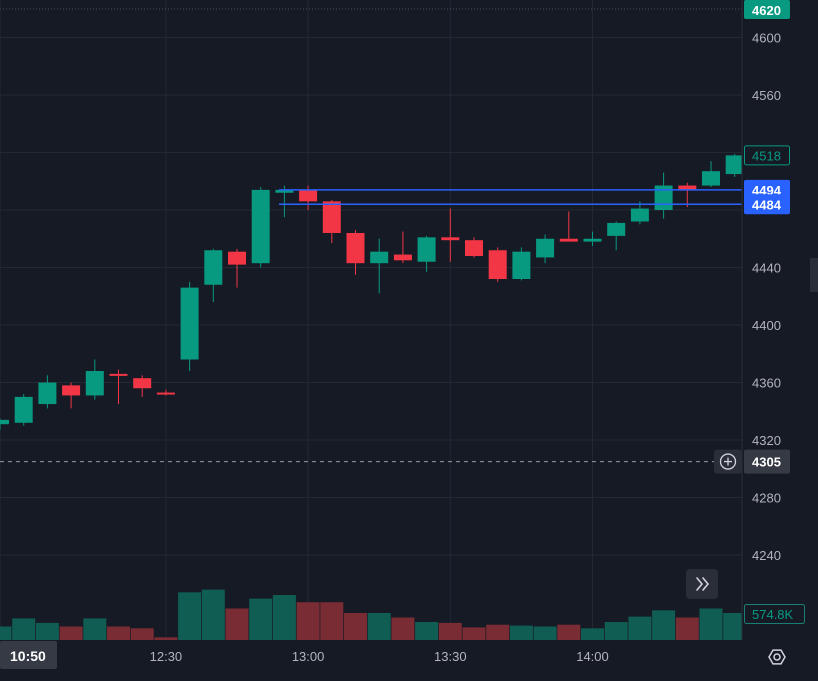 Image resolution: width=818 pixels, height=681 pixels. I want to click on time-tick-highlight-bg, so click(28, 655).